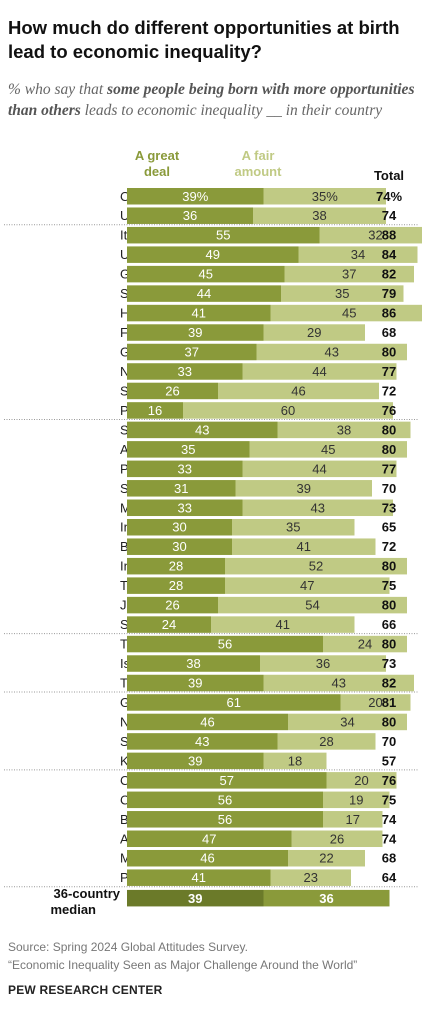  What do you see at coordinates (157, 155) in the screenshot?
I see `legend-great-deal: A great` at bounding box center [157, 155].